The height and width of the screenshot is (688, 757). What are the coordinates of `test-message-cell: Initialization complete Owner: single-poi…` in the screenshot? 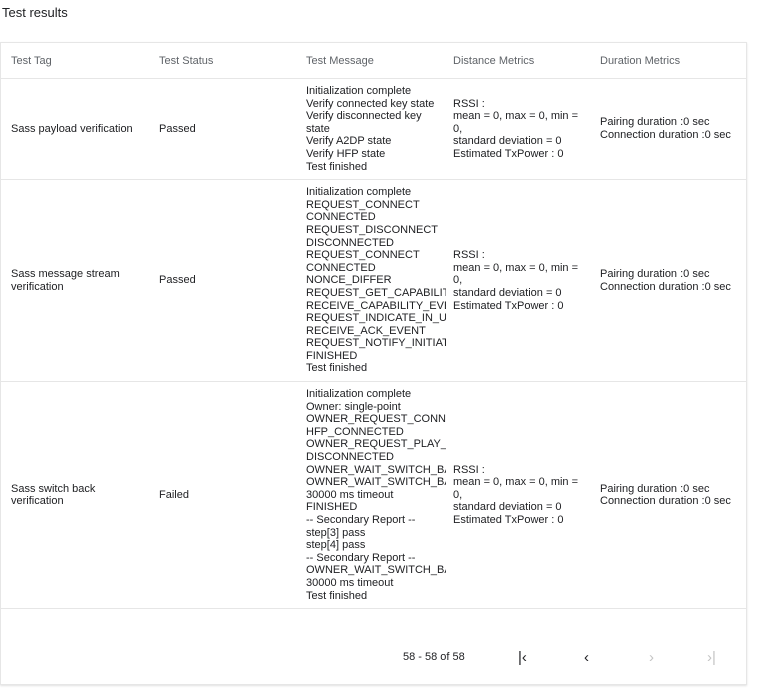 It's located at (371, 495).